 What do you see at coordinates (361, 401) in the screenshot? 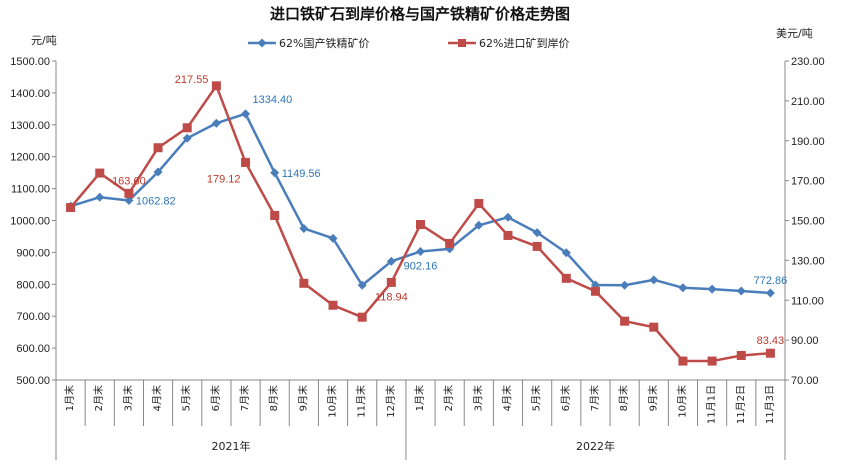
I see `category-label: 11月末` at bounding box center [361, 401].